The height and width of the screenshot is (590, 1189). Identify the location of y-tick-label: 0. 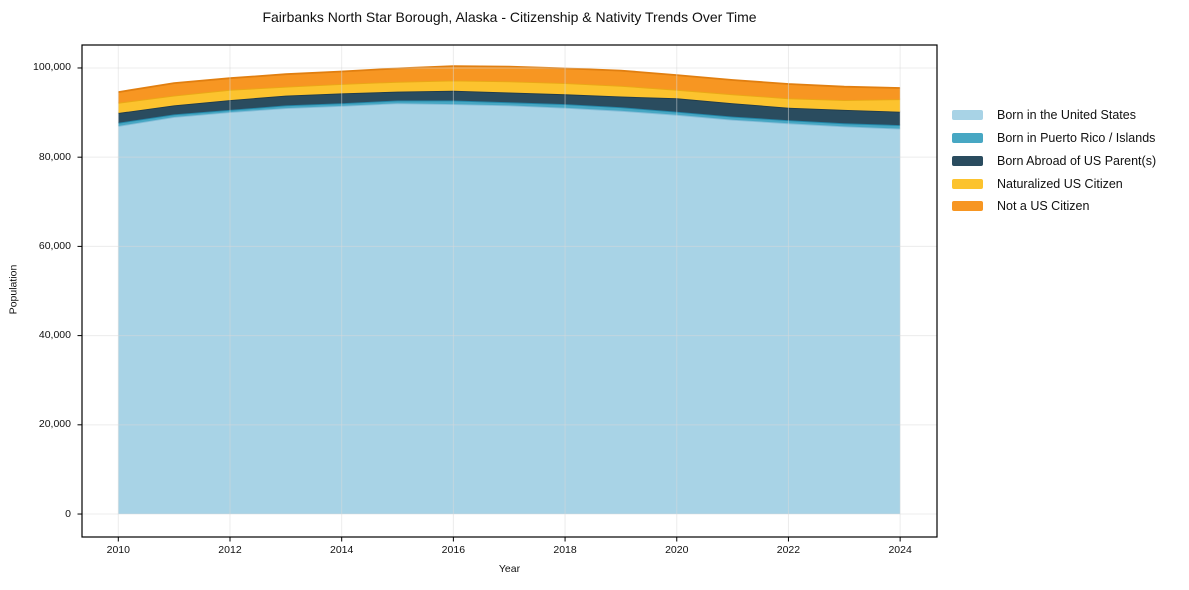
(68, 513).